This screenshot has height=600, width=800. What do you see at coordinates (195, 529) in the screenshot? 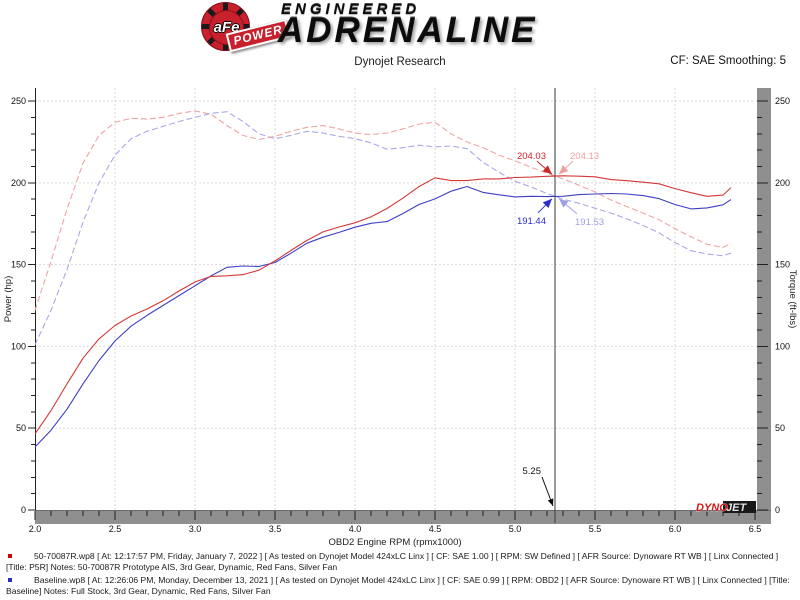
I see `svg-text: 3.0` at bounding box center [195, 529].